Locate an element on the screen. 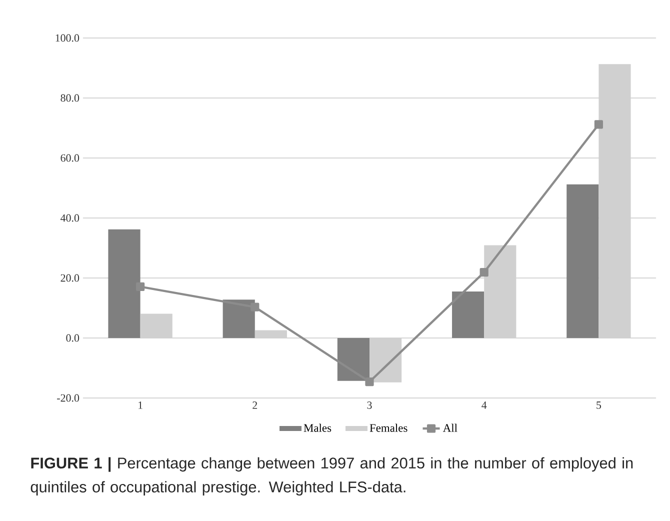 The image size is (670, 521). legend-label: All is located at coordinates (450, 428).